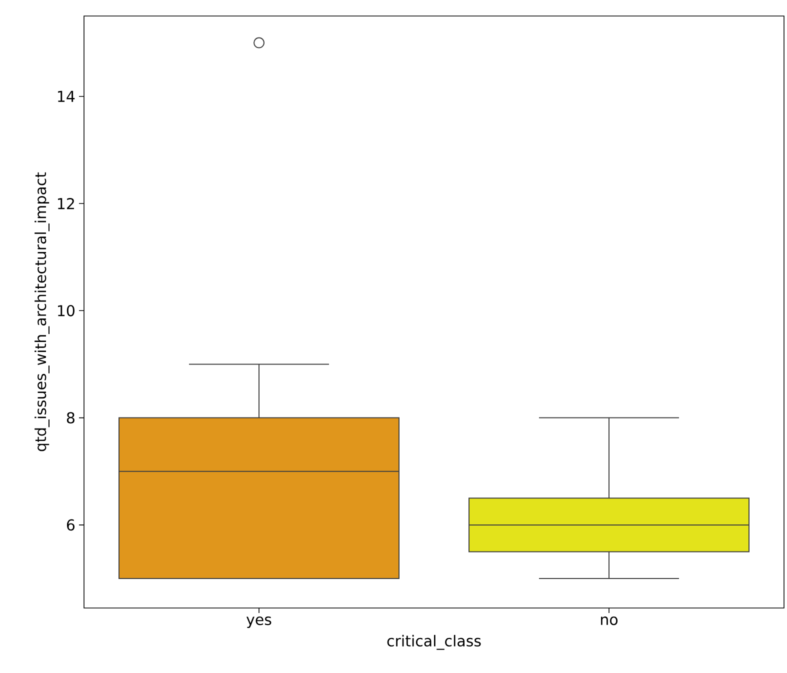 The width and height of the screenshot is (787, 673). I want to click on x-tick-label: no, so click(609, 621).